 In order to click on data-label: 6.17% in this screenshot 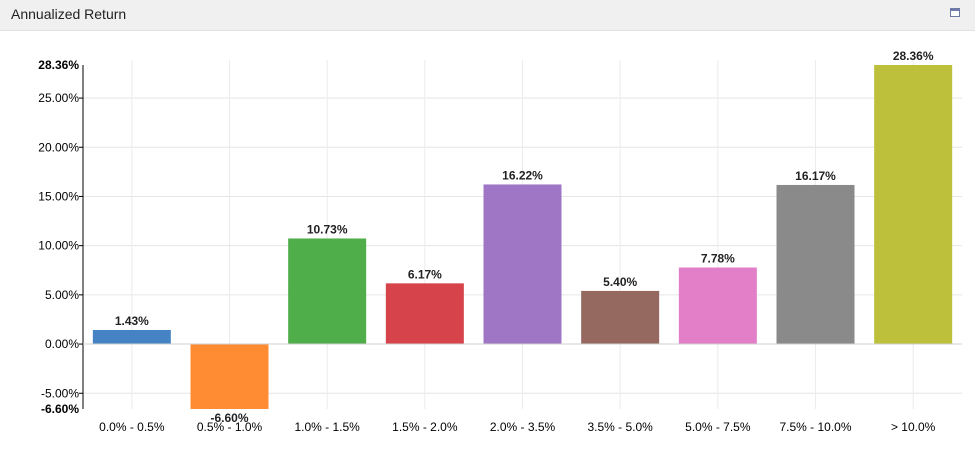, I will do `click(425, 274)`.